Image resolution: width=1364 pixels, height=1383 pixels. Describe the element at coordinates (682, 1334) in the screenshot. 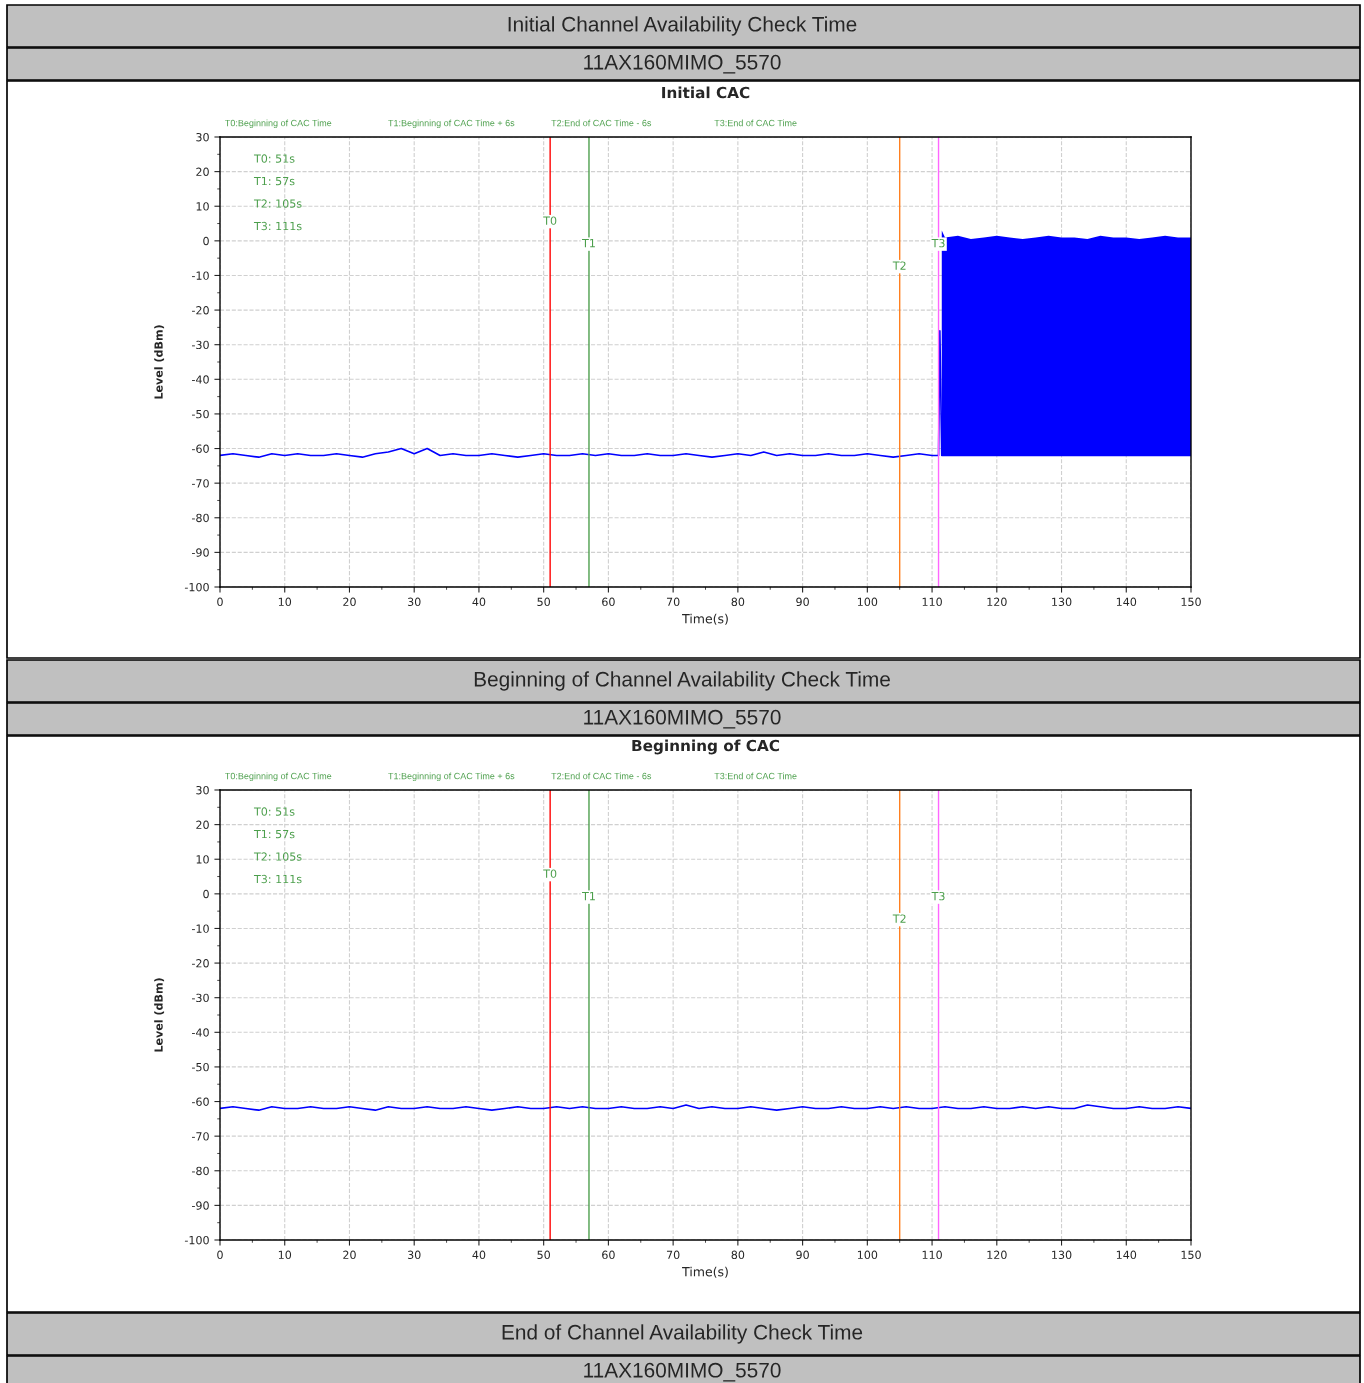

I see `text: End of Channel Availability Check Time` at that location.